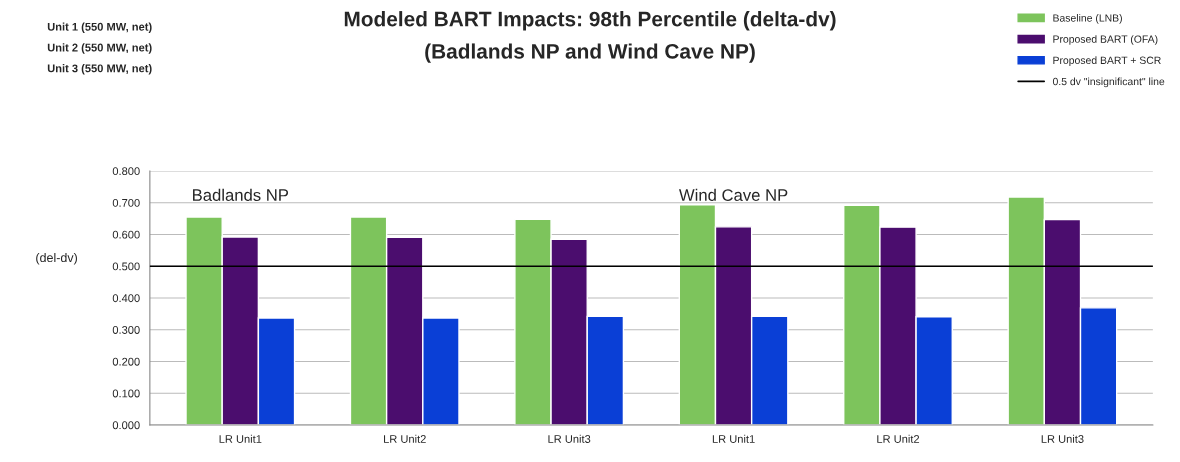 The image size is (1180, 462). I want to click on legend-label: Proposed BART + SCR, so click(1107, 61).